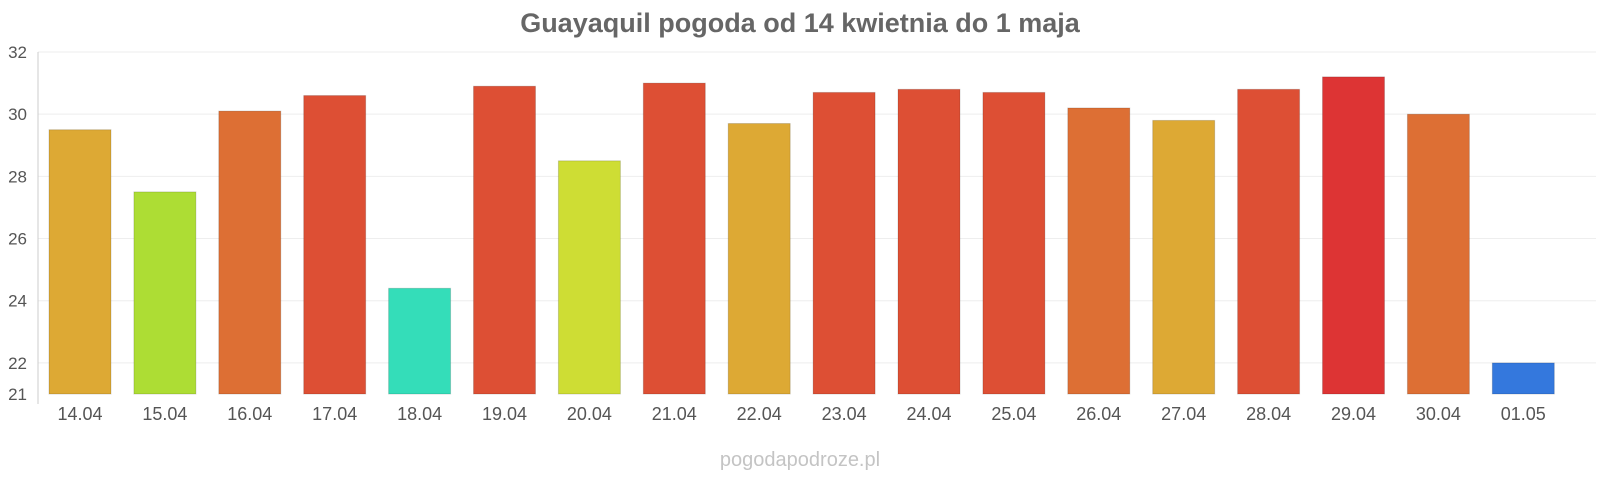  What do you see at coordinates (17, 394) in the screenshot?
I see `y-tick-label: 21` at bounding box center [17, 394].